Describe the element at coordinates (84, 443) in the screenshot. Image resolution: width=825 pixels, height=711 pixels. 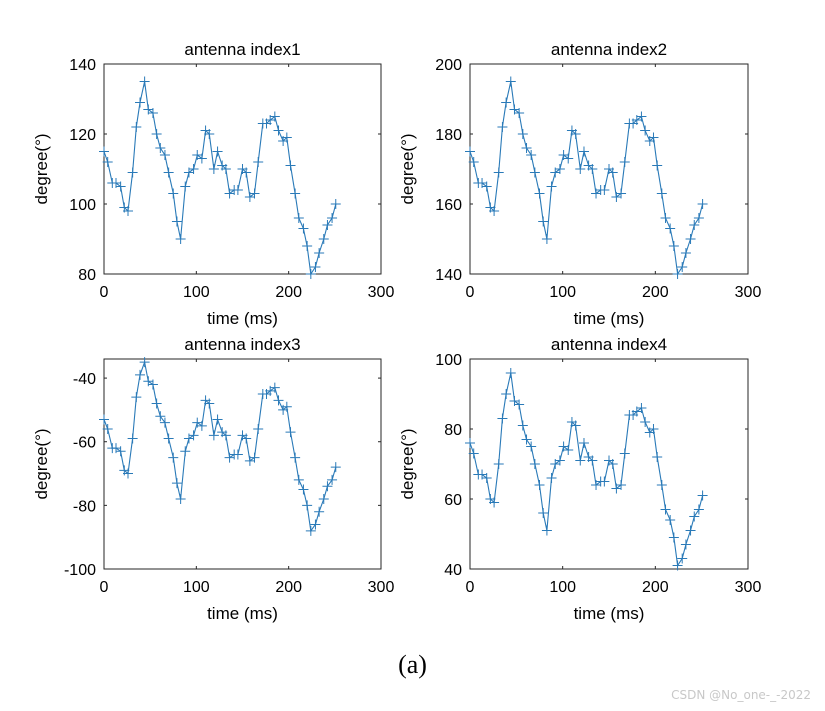
I see `y-tick-label: -60` at that location.